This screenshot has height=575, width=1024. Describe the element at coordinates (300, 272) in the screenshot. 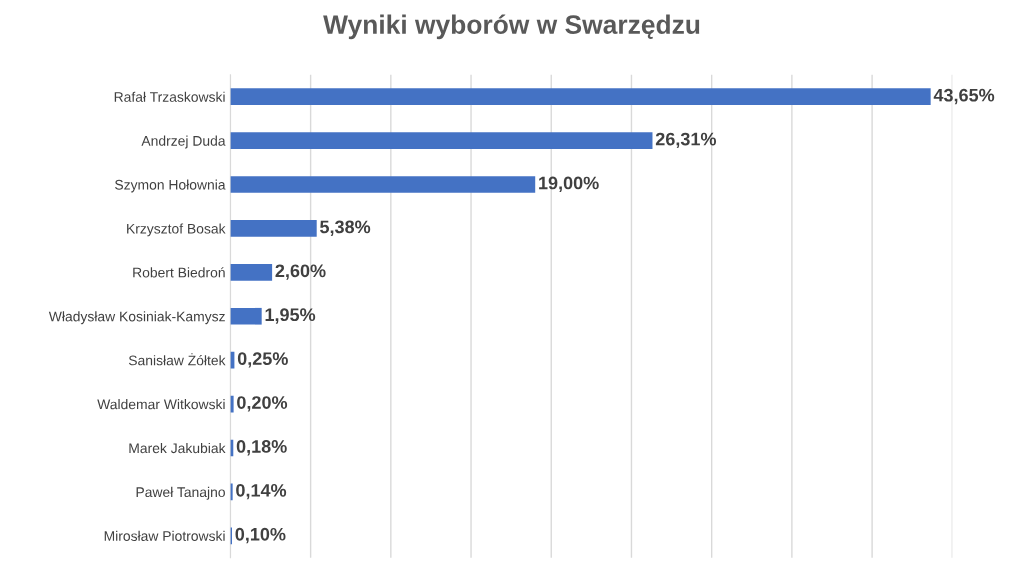

I see `data-label: 2,60%` at that location.